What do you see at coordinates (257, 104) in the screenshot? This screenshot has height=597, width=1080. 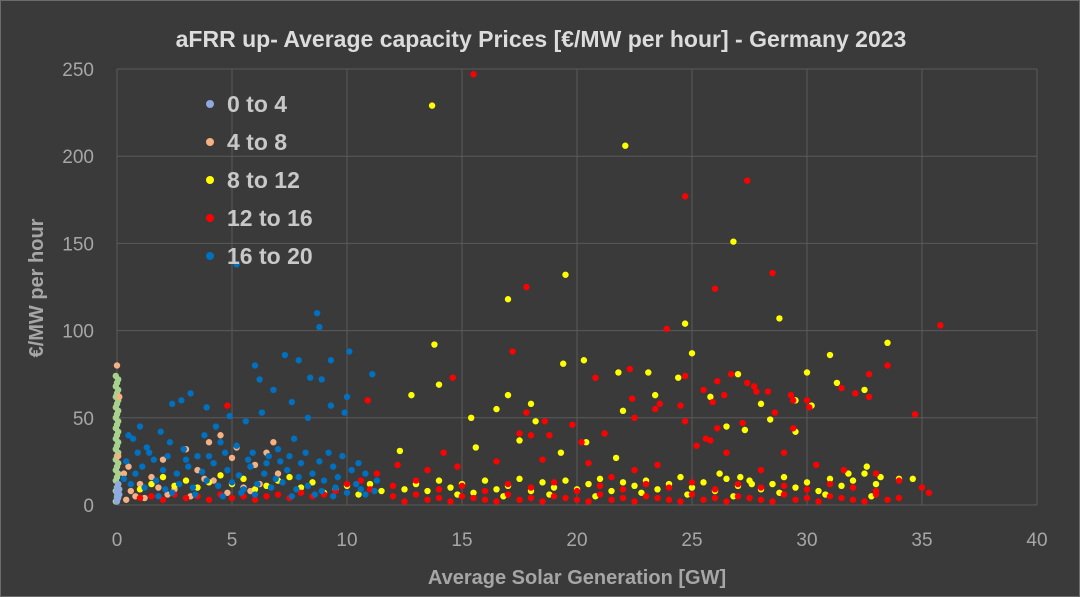 I see `legend-label: 0 to 4` at bounding box center [257, 104].